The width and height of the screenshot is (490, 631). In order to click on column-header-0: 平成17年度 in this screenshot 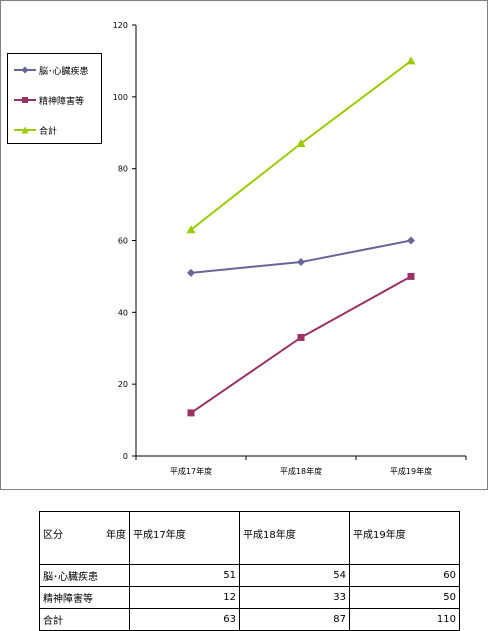, I will do `click(184, 538)`.